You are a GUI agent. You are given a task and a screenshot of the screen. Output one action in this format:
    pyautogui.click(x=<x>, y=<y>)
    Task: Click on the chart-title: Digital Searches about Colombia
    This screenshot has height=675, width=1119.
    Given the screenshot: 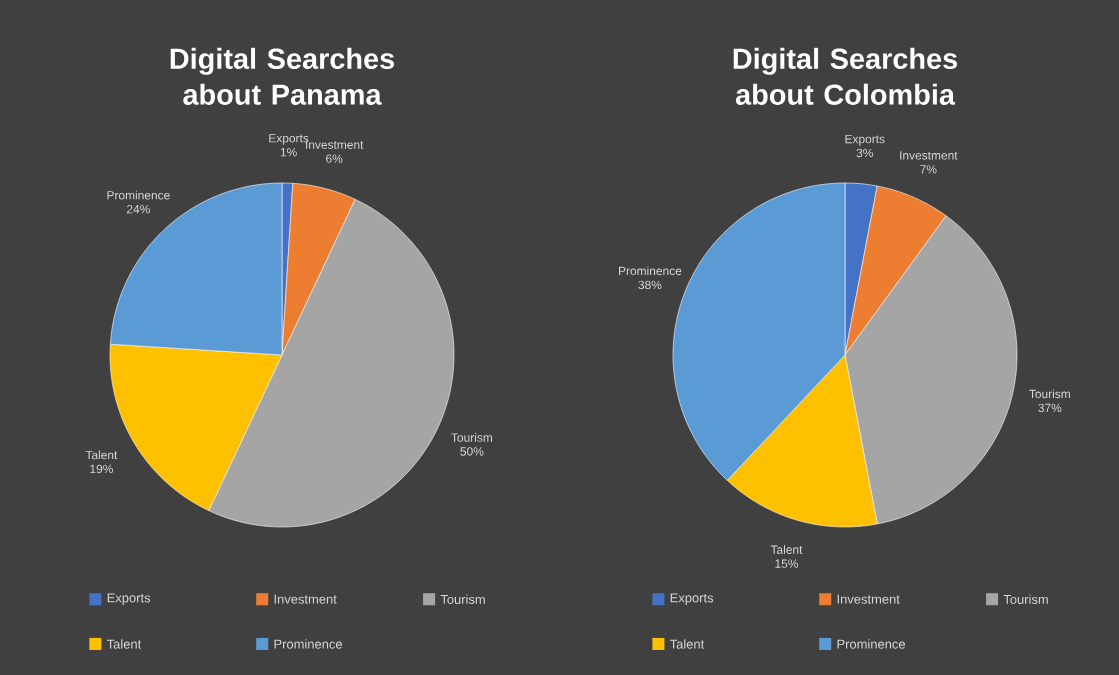 What is the action you would take?
    pyautogui.click(x=845, y=76)
    